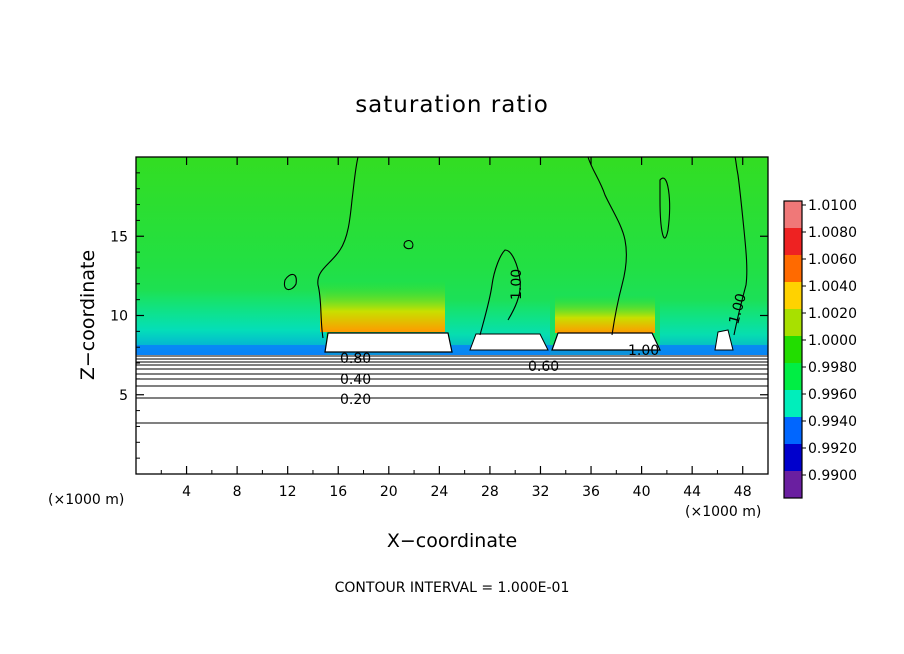 The width and height of the screenshot is (904, 654). Describe the element at coordinates (439, 492) in the screenshot. I see `x-tick-label: 24` at that location.